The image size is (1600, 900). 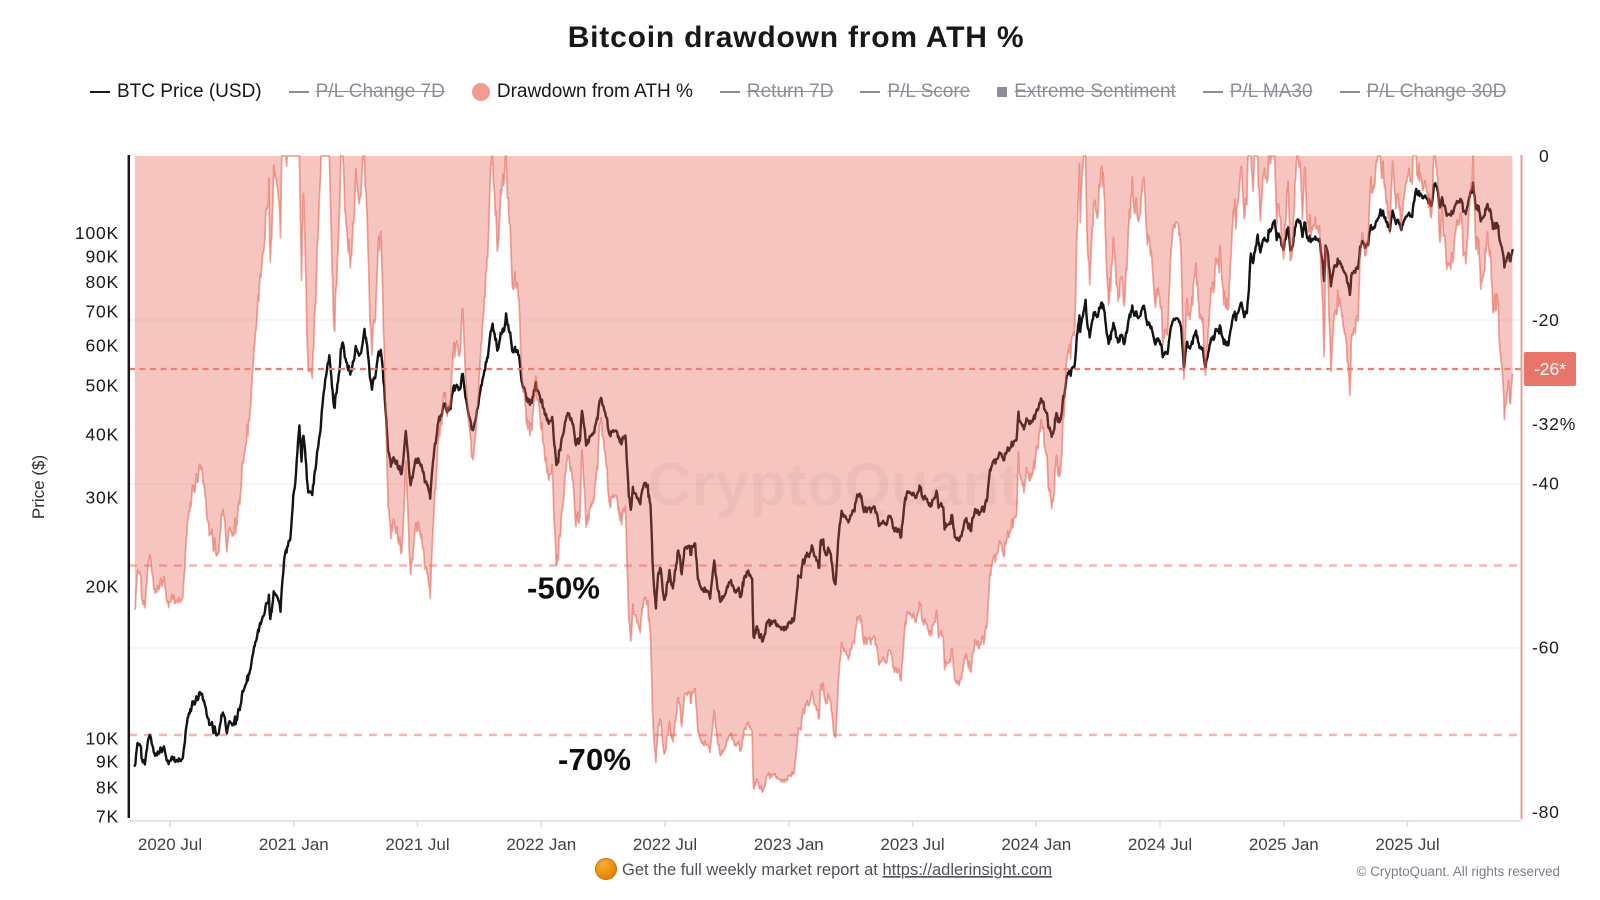 What do you see at coordinates (1546, 812) in the screenshot?
I see `svg-text: -80` at bounding box center [1546, 812].